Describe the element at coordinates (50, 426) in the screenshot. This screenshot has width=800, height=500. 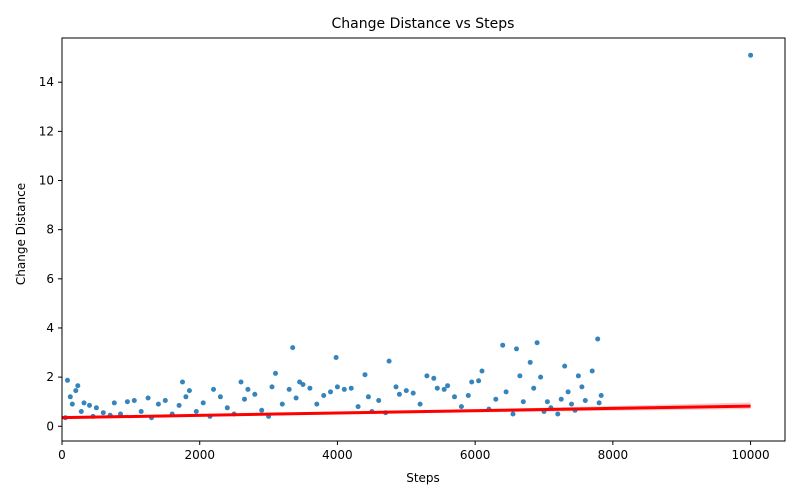
I see `y-tick-label: 0` at that location.